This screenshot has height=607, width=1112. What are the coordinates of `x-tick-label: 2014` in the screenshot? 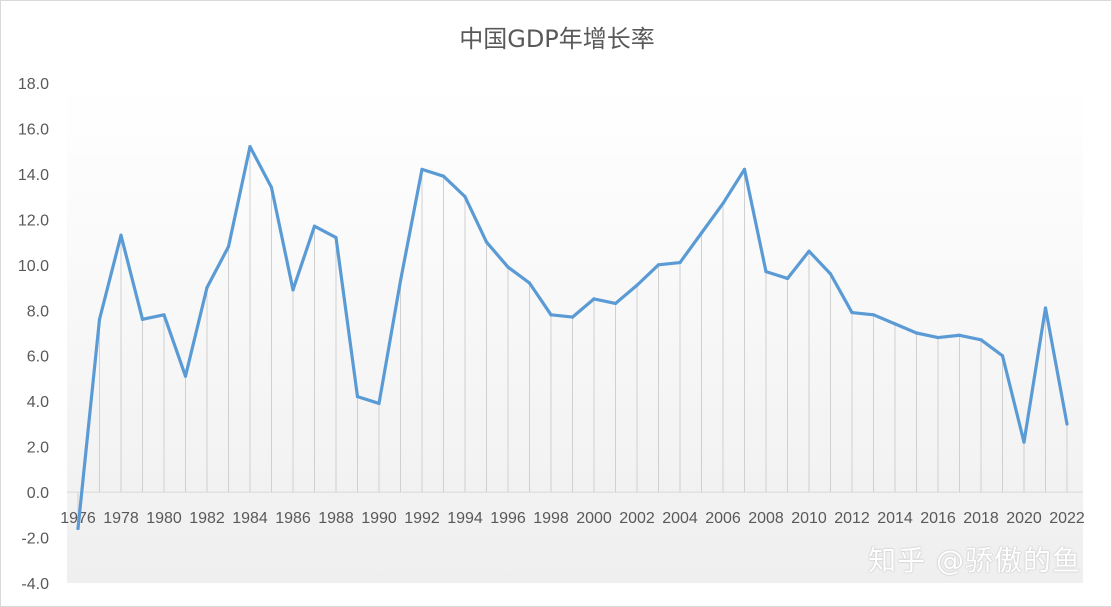 It's located at (895, 518).